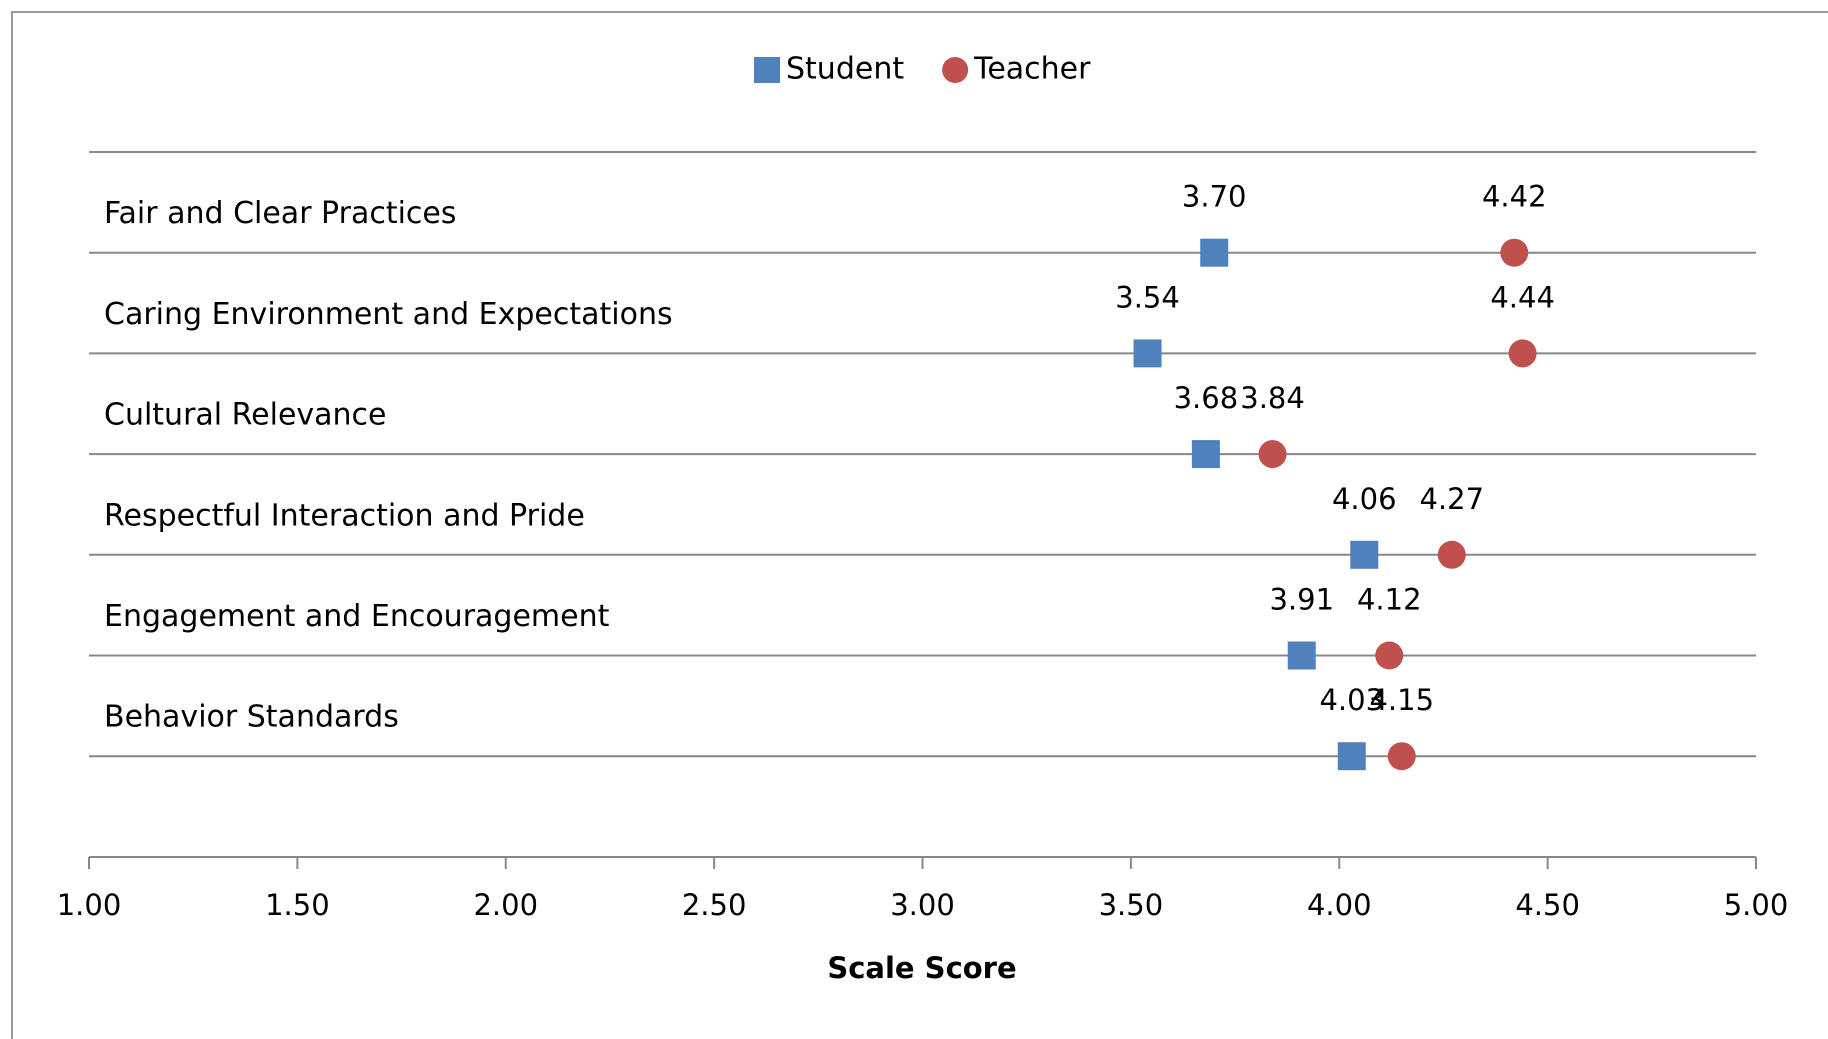 The width and height of the screenshot is (1828, 1039). I want to click on data-label: 4.15, so click(1401, 700).